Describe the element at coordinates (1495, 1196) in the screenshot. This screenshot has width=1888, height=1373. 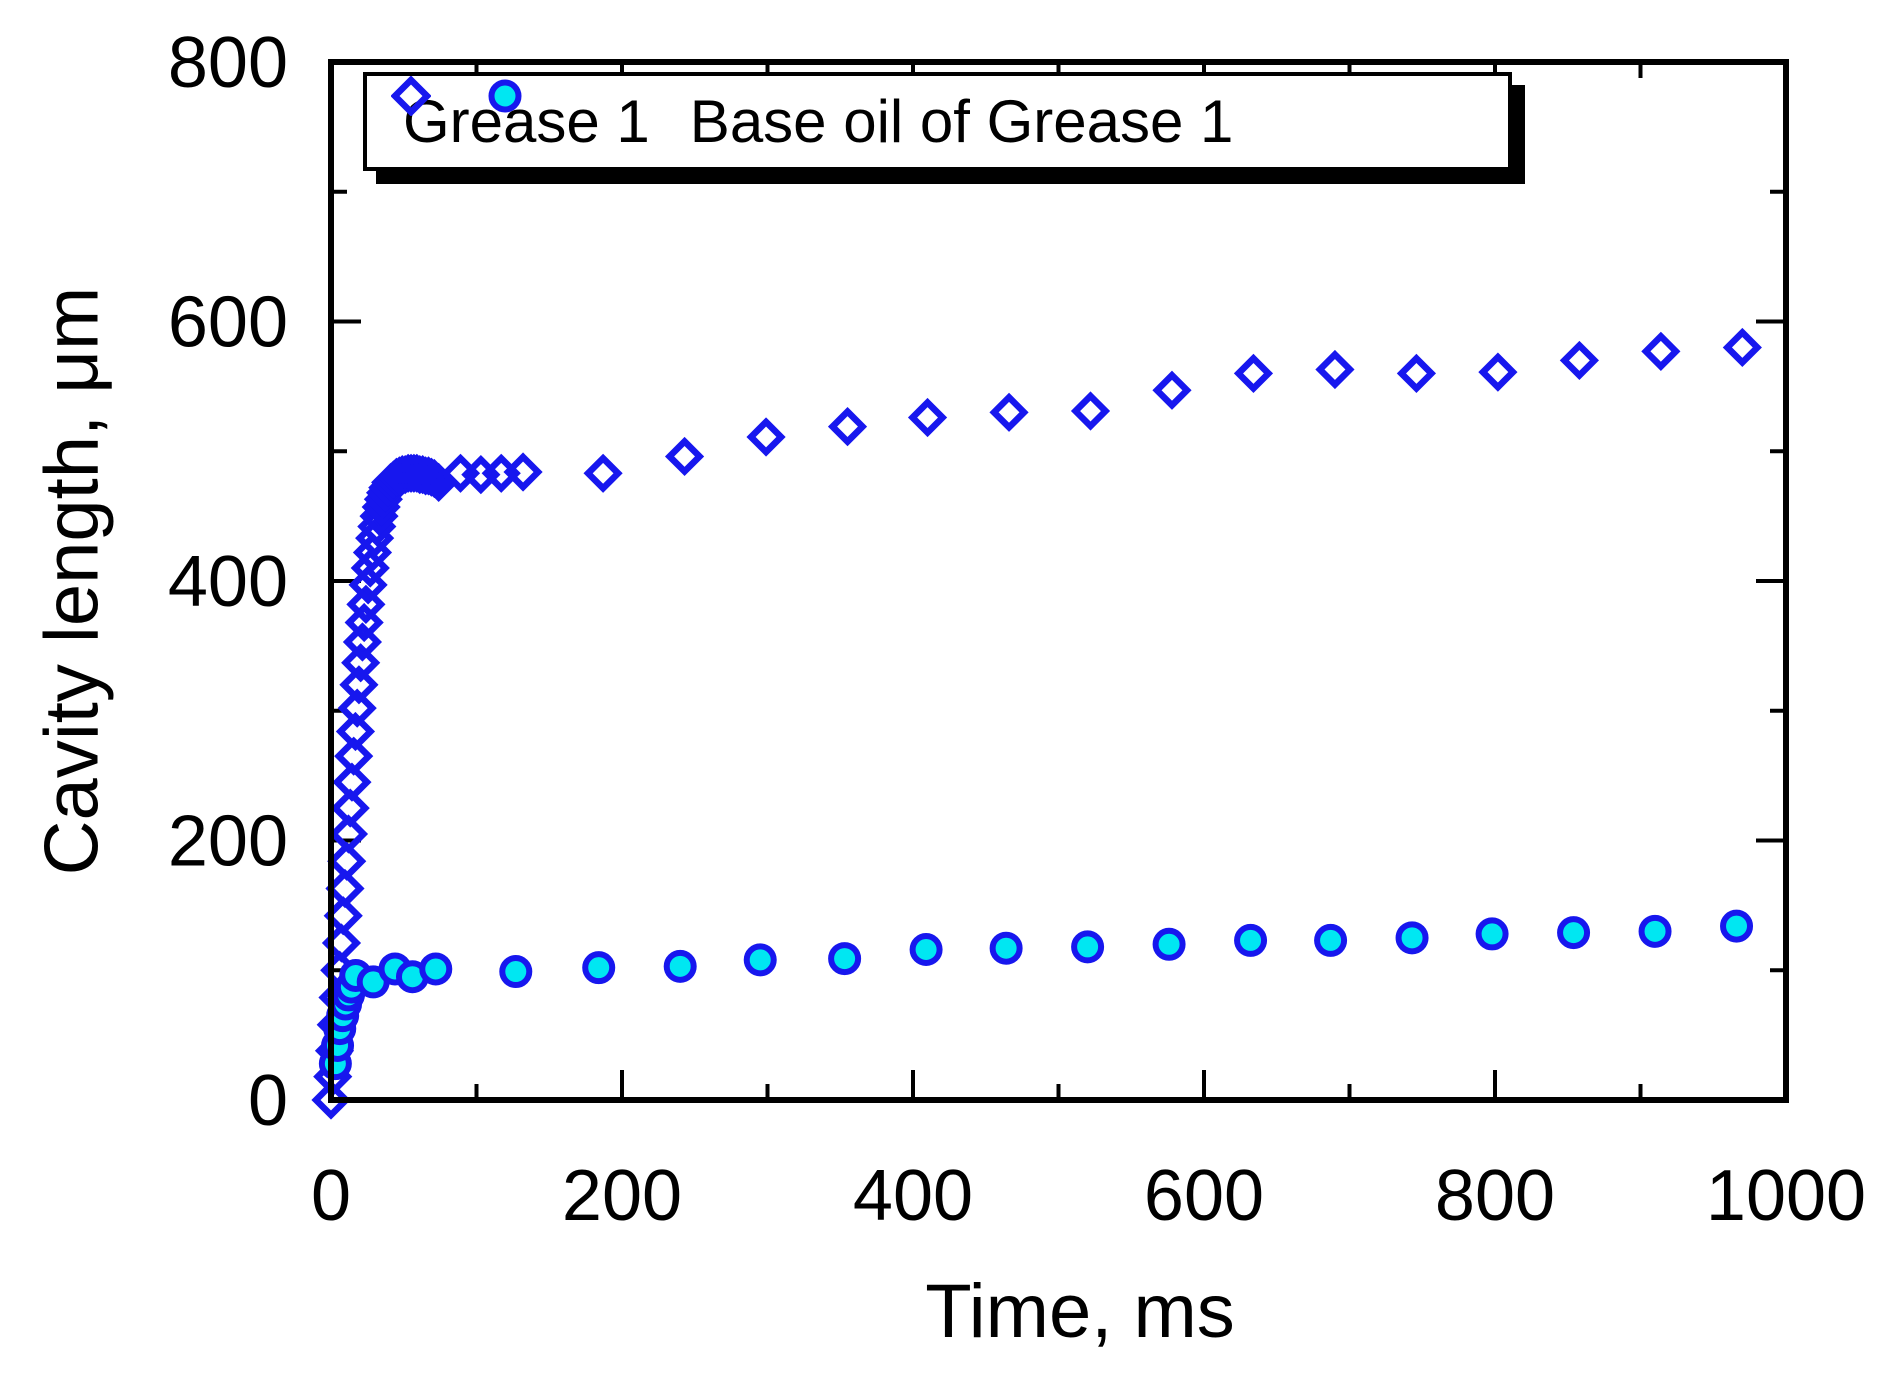
I see `x-tick-label: 800` at that location.